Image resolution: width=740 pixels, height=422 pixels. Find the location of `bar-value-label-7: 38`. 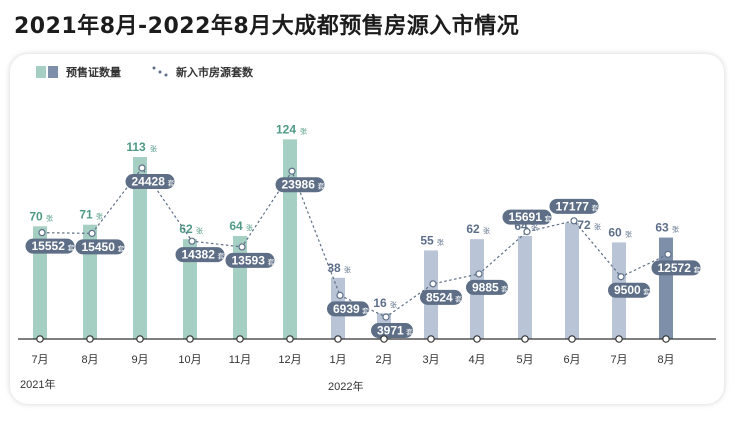

bar-value-label-7: 38 is located at coordinates (334, 268).